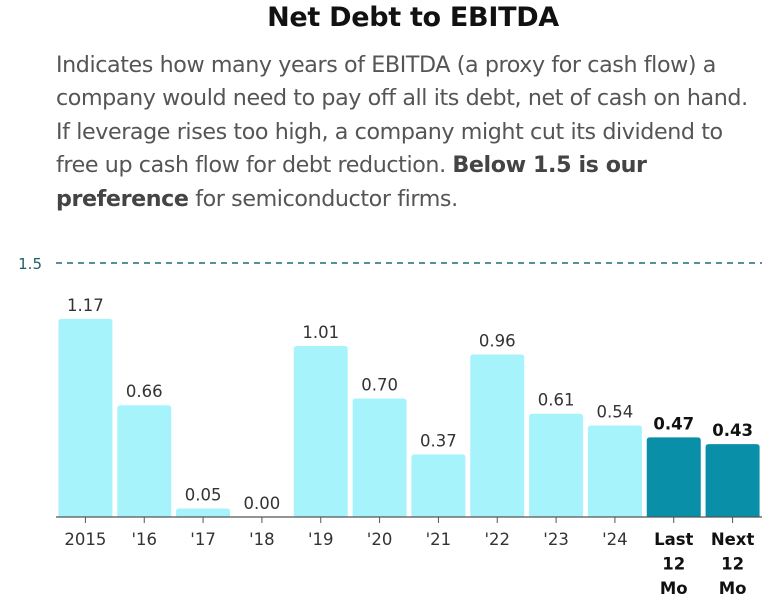  I want to click on value-label-6: 0.37, so click(438, 440).